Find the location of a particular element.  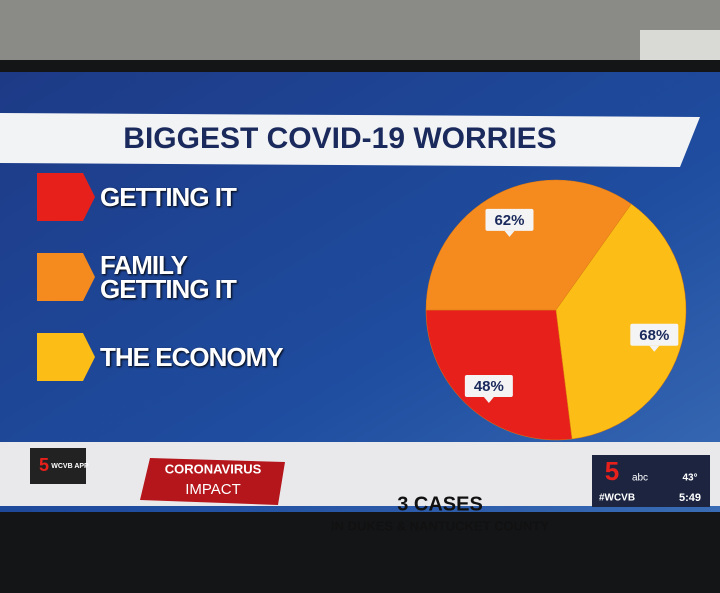

legend-label: THE ECONOMY is located at coordinates (192, 357).